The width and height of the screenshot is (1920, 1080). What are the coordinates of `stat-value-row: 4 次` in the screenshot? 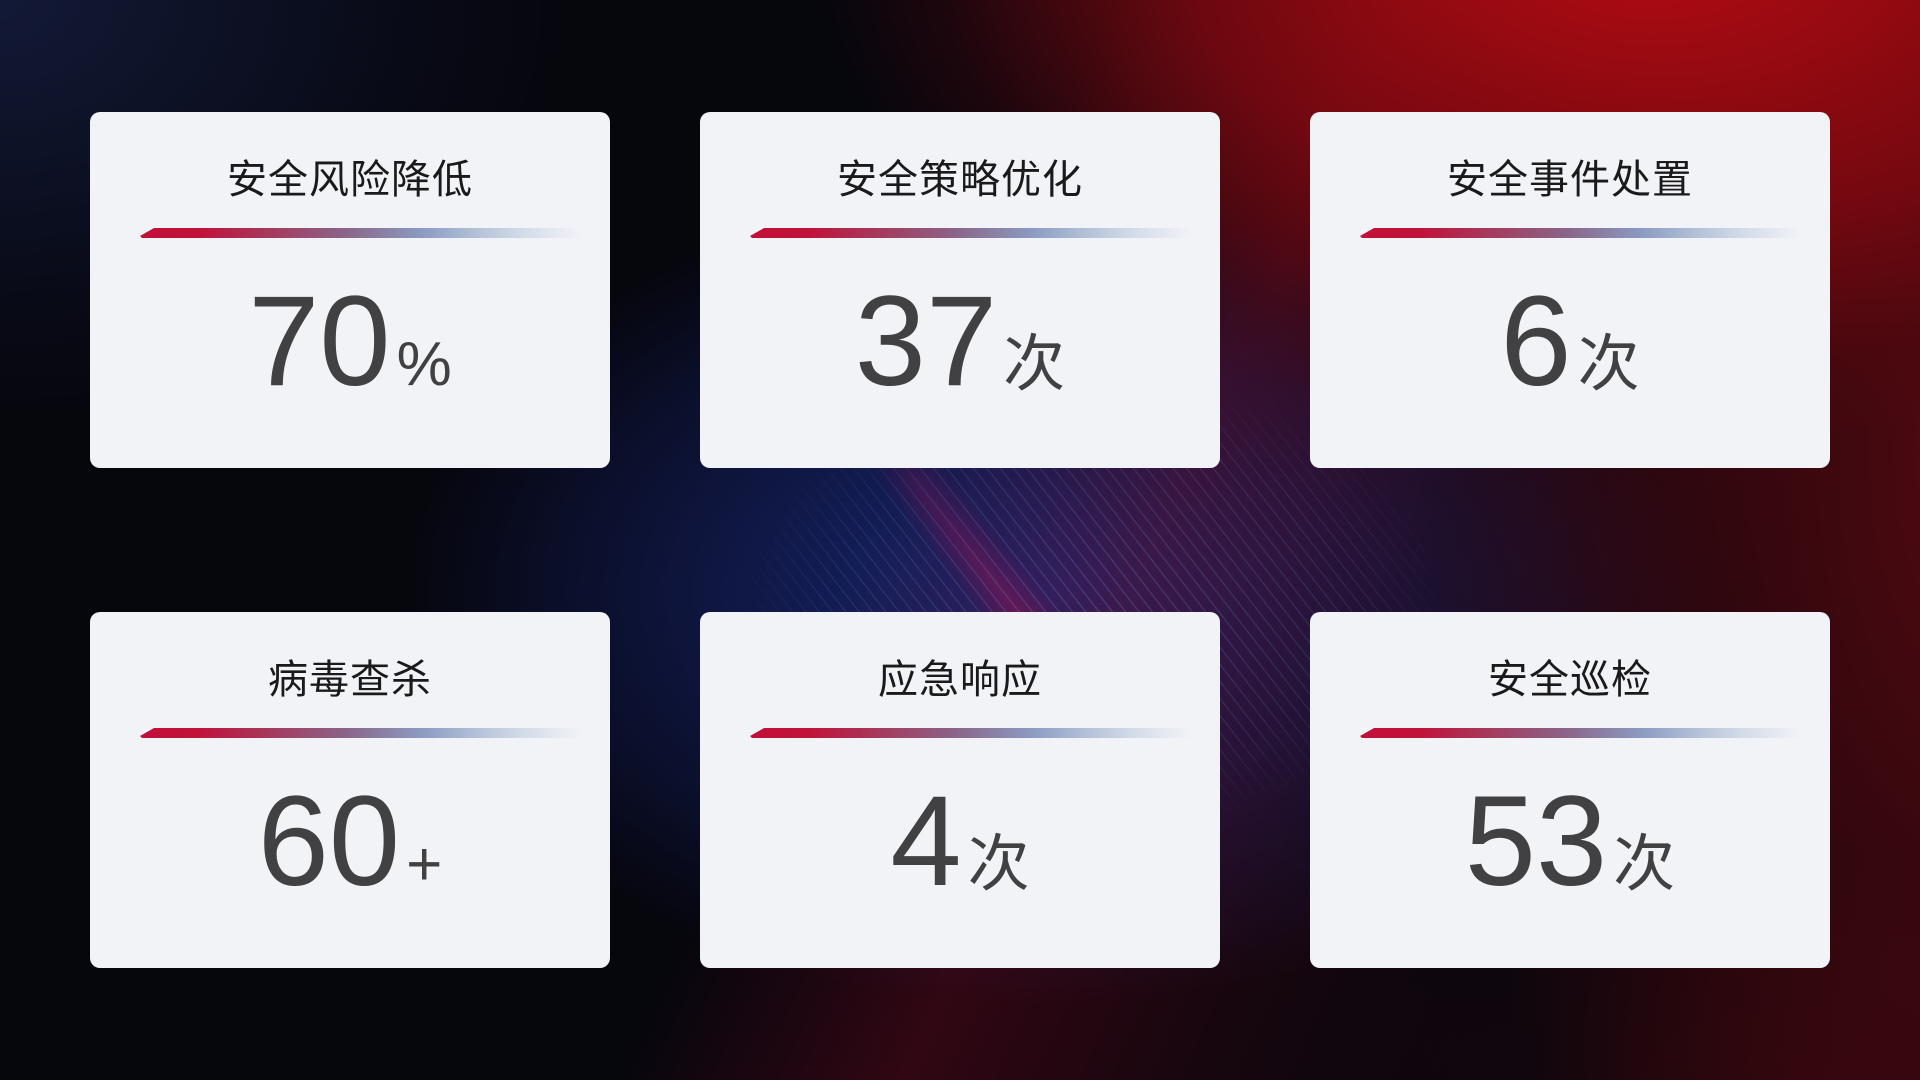 It's located at (960, 842).